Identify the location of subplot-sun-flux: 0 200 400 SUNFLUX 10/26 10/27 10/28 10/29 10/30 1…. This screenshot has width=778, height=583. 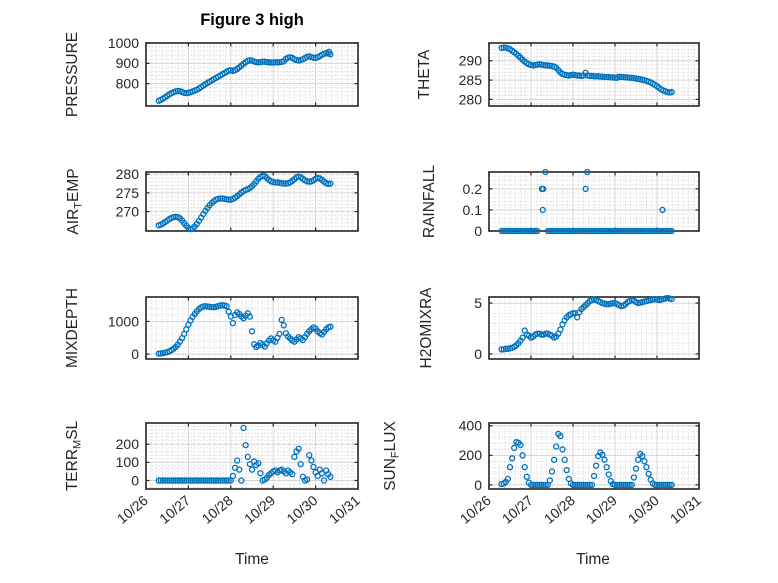
(543, 472).